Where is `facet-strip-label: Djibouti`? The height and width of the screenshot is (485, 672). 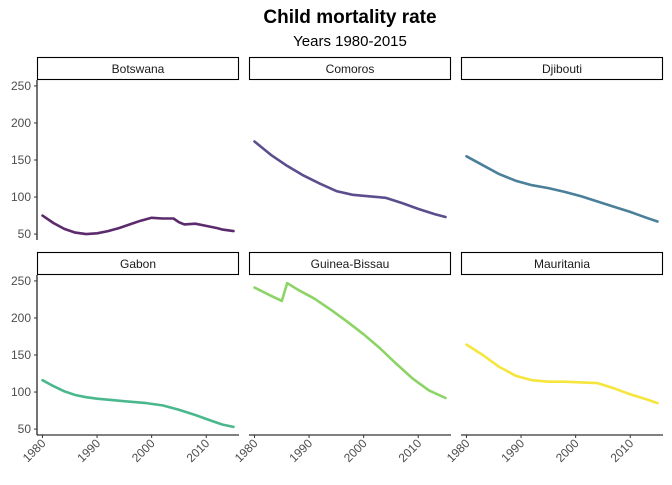 facet-strip-label: Djibouti is located at coordinates (562, 69).